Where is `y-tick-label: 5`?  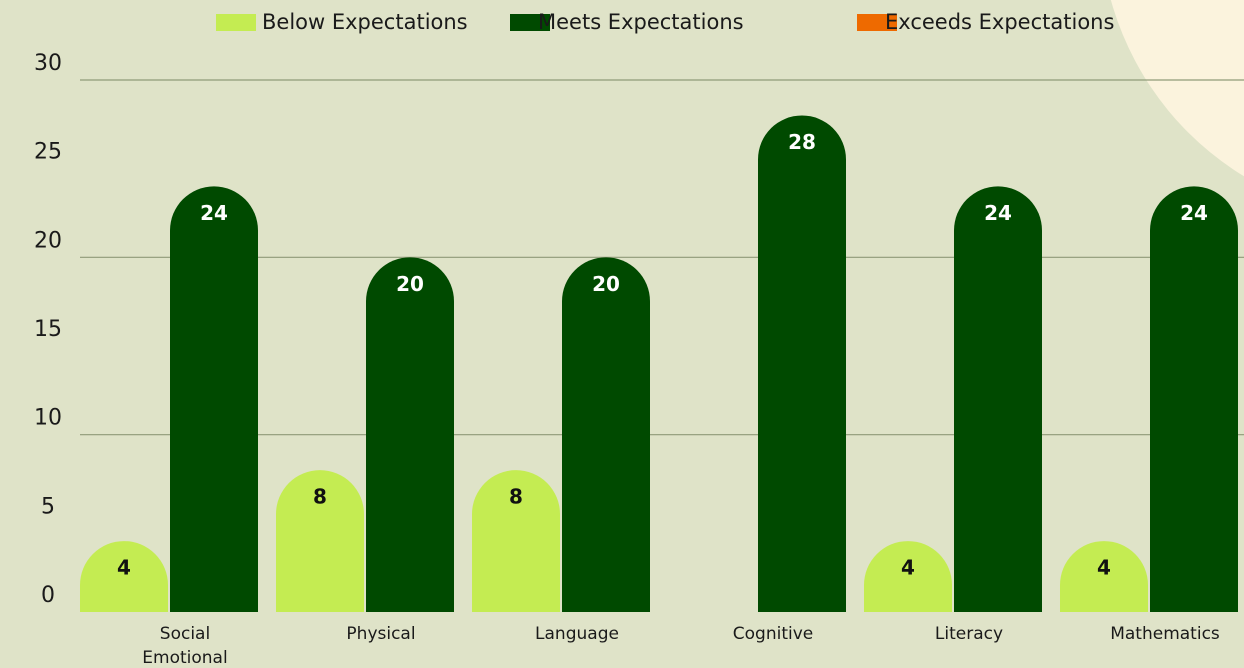 y-tick-label: 5 is located at coordinates (48, 506).